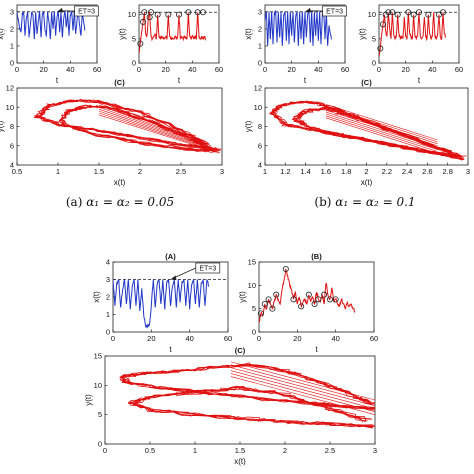  I want to click on a_B-xlabel: t, so click(179, 80).